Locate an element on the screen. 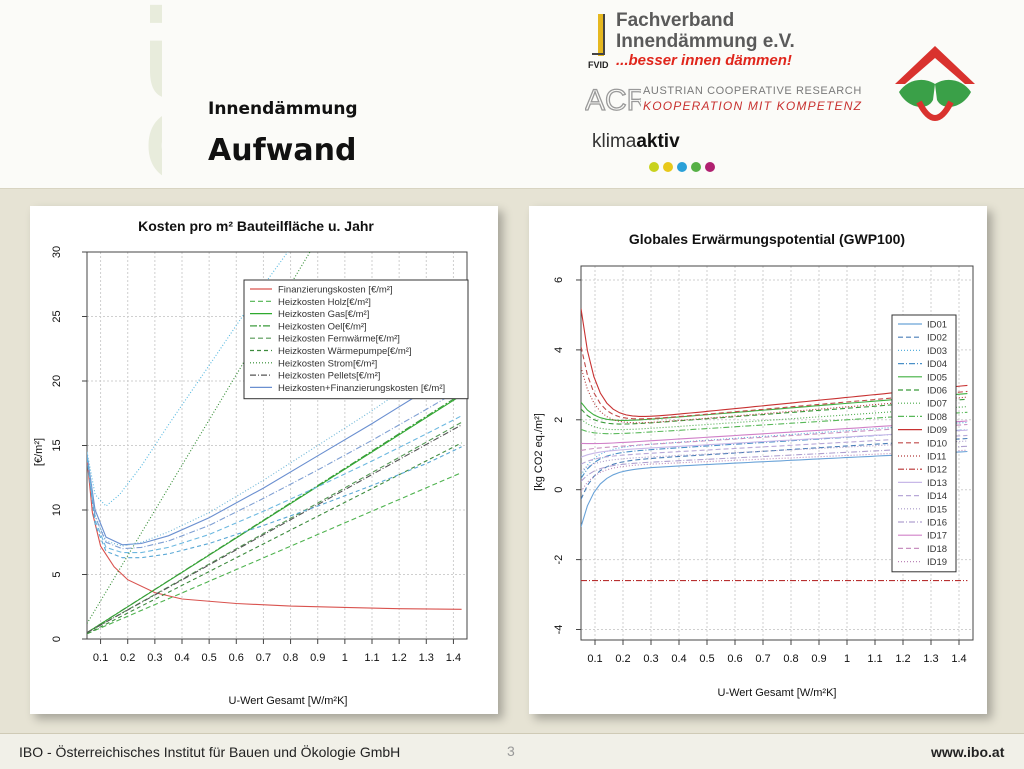 The image size is (1024, 769). y-tick-label: 25 is located at coordinates (57, 316).